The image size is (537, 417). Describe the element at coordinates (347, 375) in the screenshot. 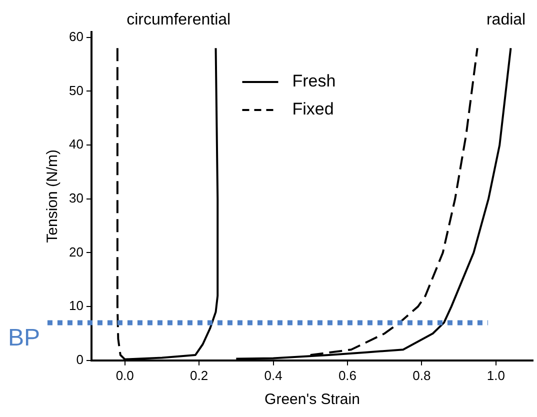

I see `x-tick-label: 0.6` at that location.